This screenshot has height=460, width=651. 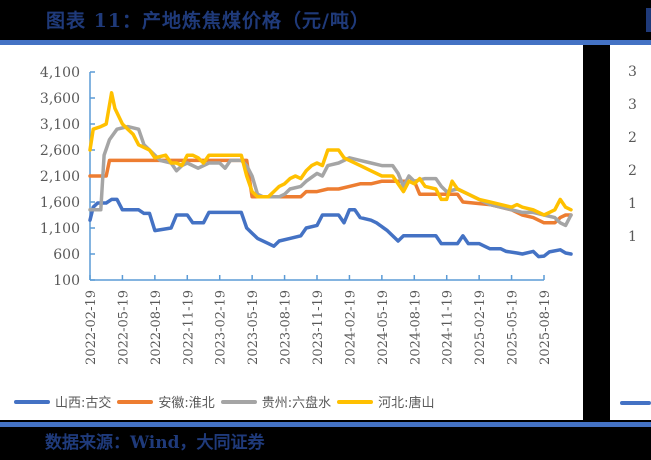 What do you see at coordinates (318, 327) in the screenshot?
I see `x-tick-label: 2023-11-19` at bounding box center [318, 327].